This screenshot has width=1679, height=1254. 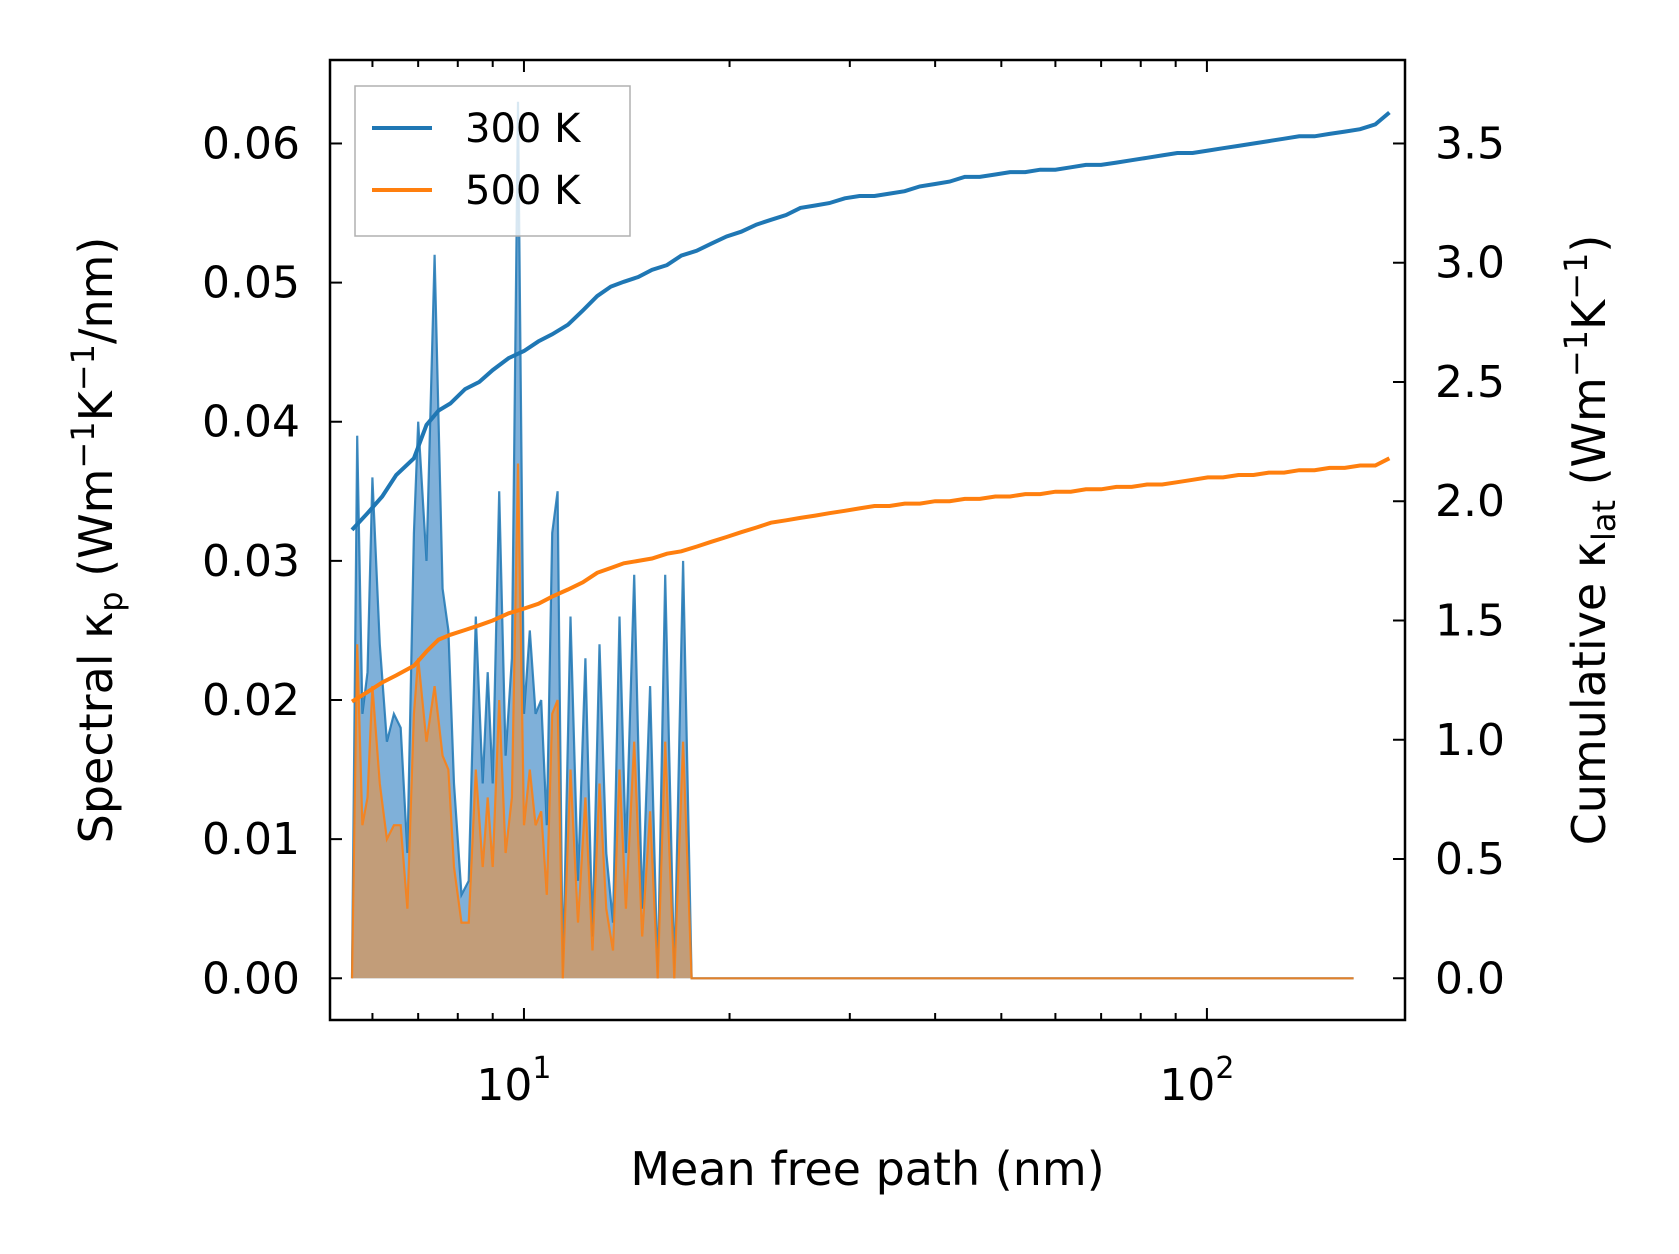 I want to click on right-y-label-sup2: −1, so click(x=1576, y=276).